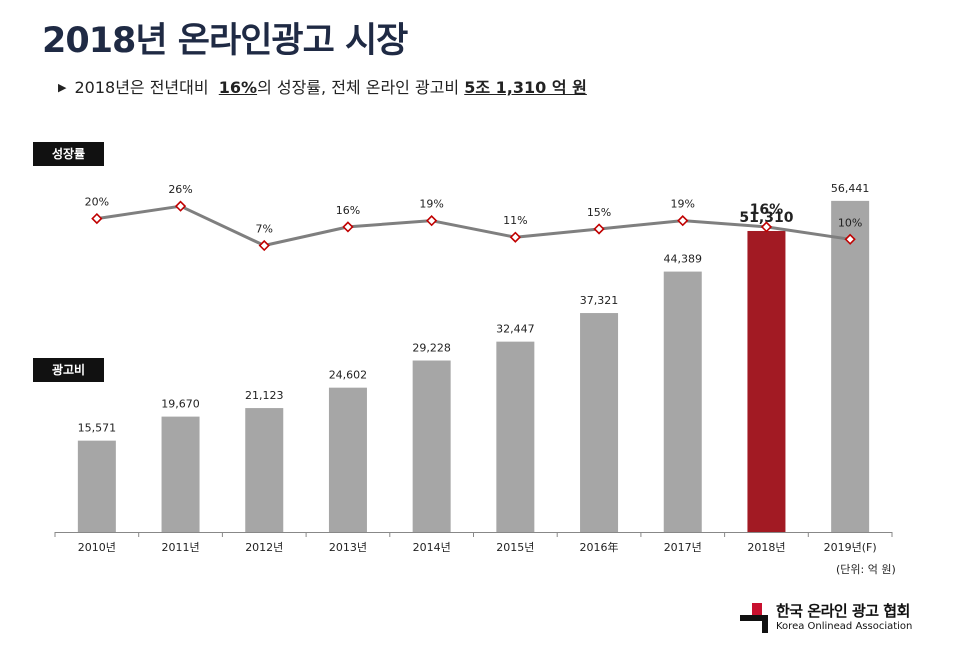 Image resolution: width=955 pixels, height=652 pixels. What do you see at coordinates (683, 547) in the screenshot?
I see `x-tick-label-7: 2017년` at bounding box center [683, 547].